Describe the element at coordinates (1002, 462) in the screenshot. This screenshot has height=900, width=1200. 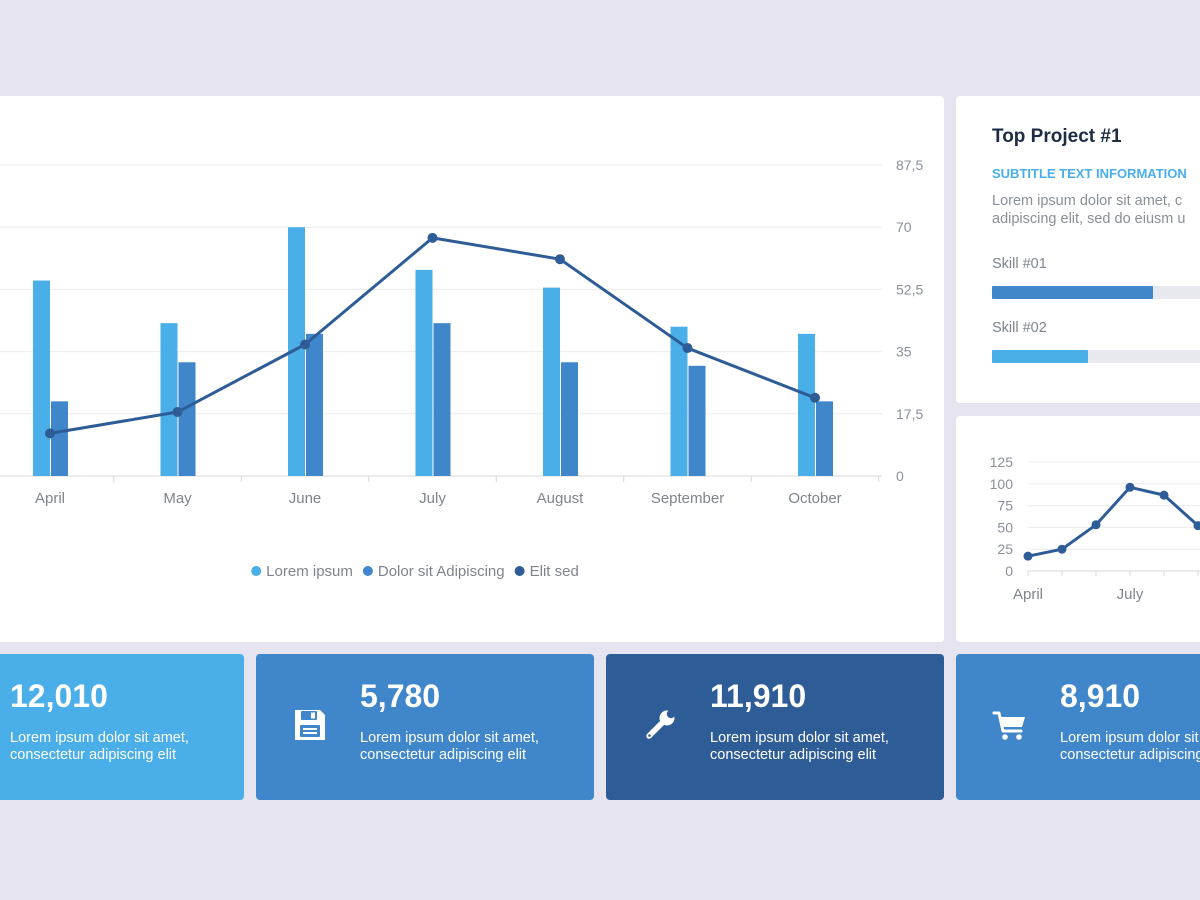
I see `mini-y-tick-label: 125` at that location.